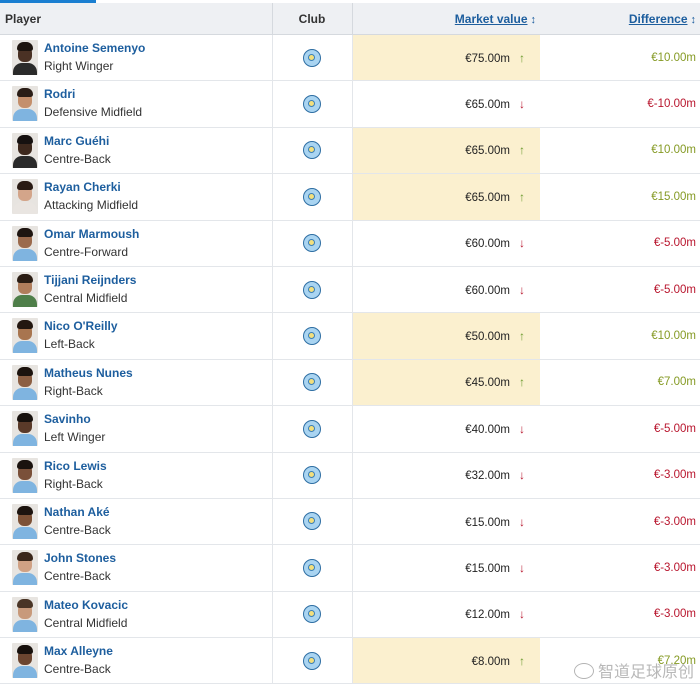  Describe the element at coordinates (446, 151) in the screenshot. I see `market-value-cell: €65.00m ↑` at that location.